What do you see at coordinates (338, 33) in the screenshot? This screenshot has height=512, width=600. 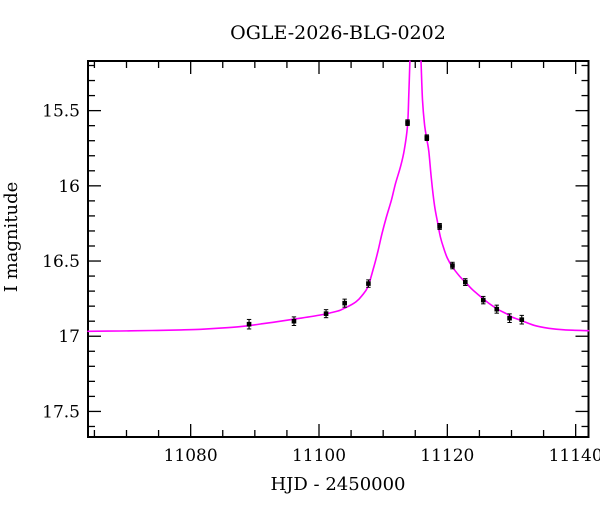 I see `chart-title: OGLE-2026-BLG-0202` at bounding box center [338, 33].